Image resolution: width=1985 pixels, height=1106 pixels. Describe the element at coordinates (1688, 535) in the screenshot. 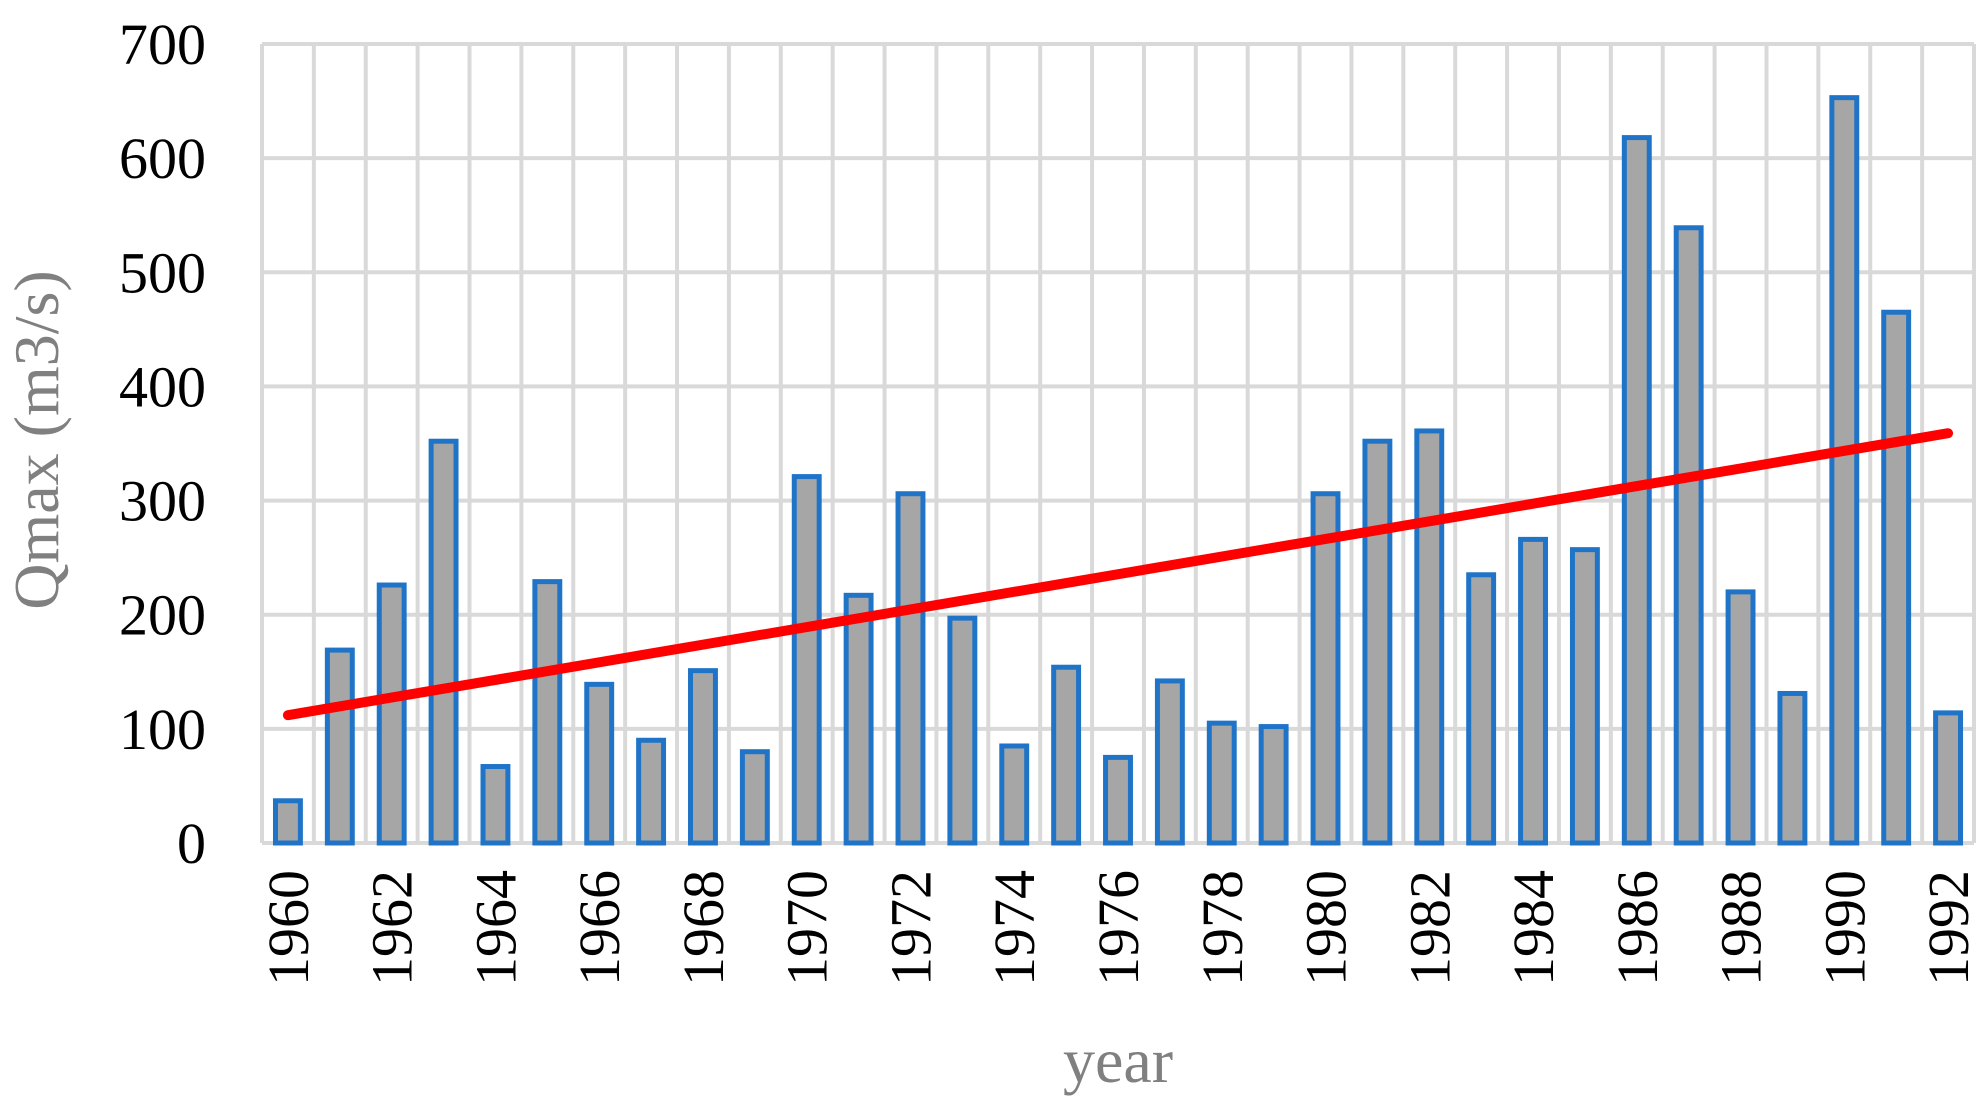

I see `bar-1987` at that location.